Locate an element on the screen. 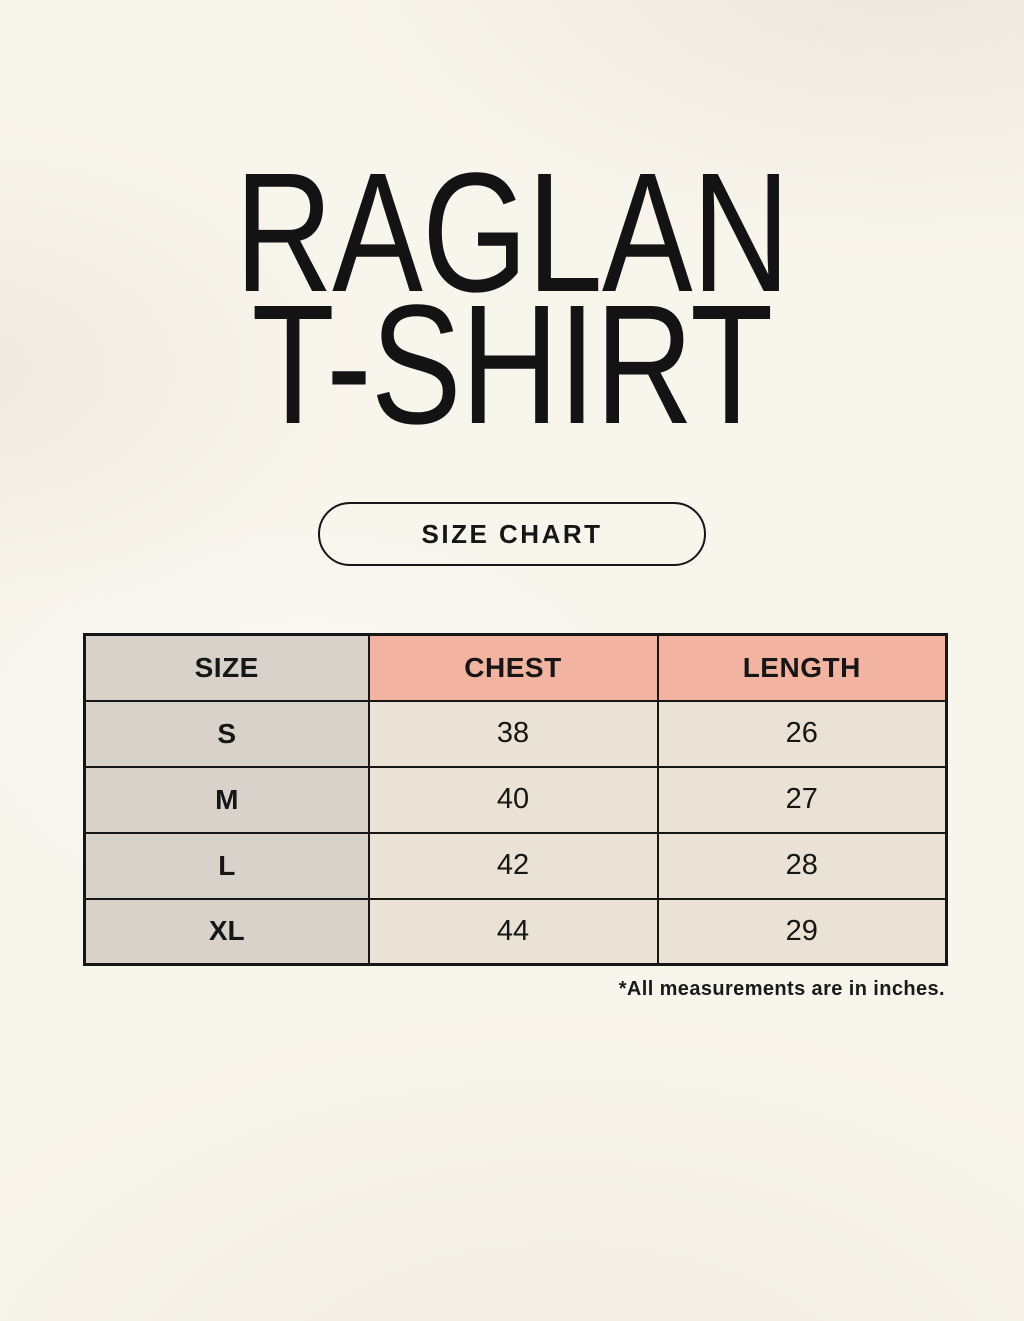 This screenshot has width=1024, height=1321. chest-value-cell: 38 is located at coordinates (513, 733).